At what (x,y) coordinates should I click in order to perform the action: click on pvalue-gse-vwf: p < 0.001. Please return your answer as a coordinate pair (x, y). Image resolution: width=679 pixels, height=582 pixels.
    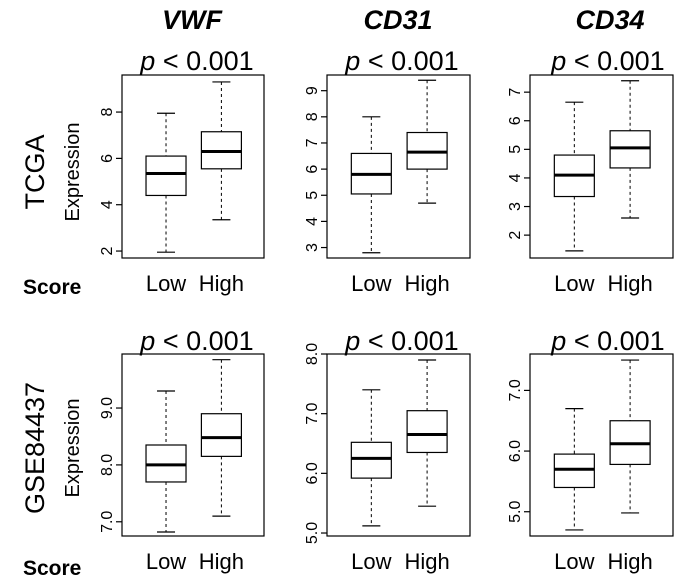
    Looking at the image, I should click on (196, 341).